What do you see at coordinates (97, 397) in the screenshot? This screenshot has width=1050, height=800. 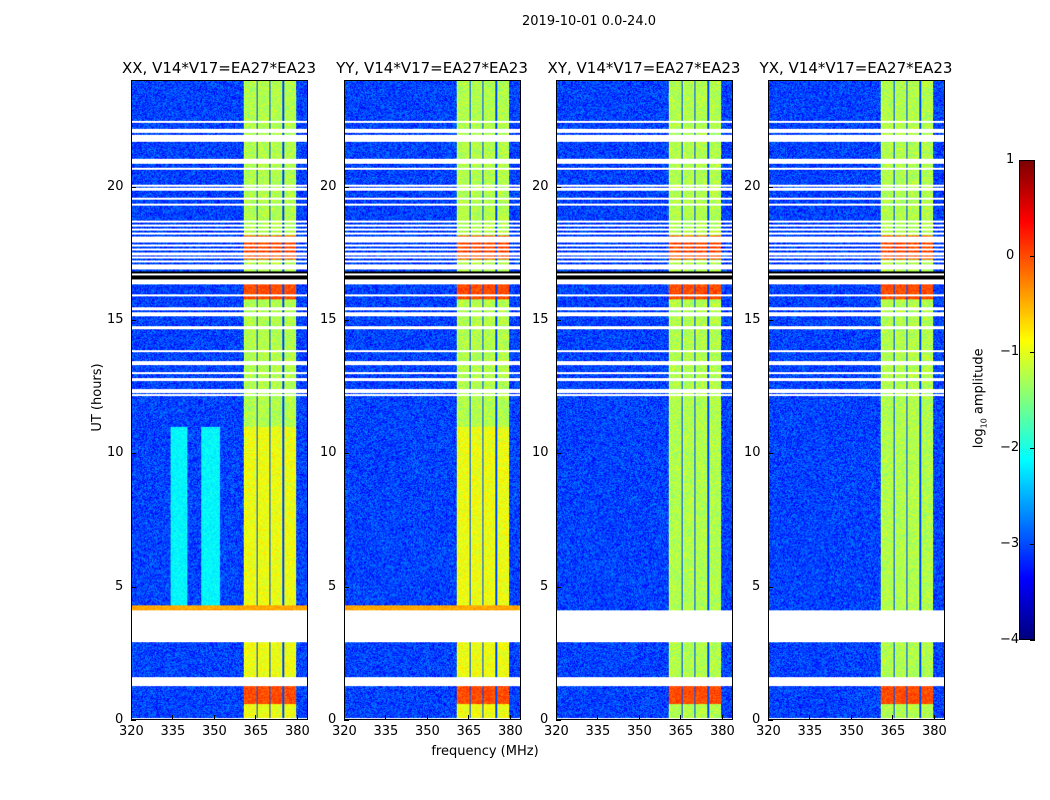 I see `y-axis-label: UT (hours)` at bounding box center [97, 397].